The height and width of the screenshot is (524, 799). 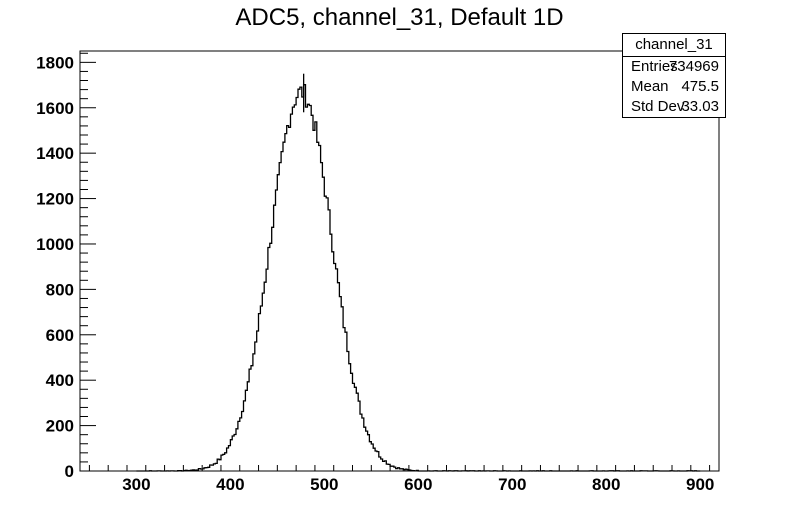 I want to click on x-tick-label: 900, so click(x=700, y=484).